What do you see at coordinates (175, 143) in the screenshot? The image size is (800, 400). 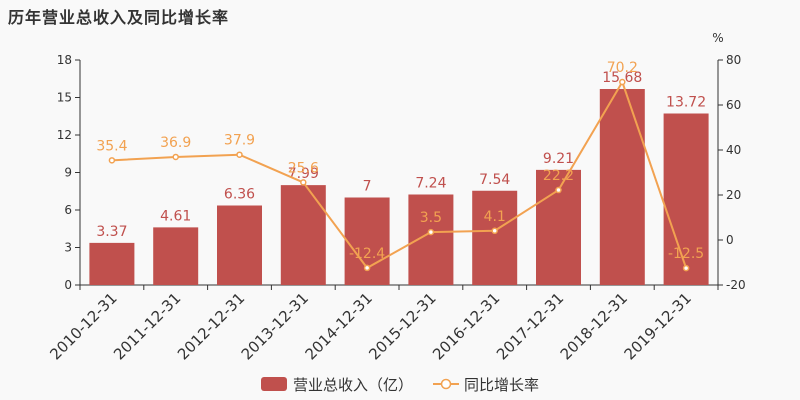 I see `line-label: 36.9` at bounding box center [175, 143].